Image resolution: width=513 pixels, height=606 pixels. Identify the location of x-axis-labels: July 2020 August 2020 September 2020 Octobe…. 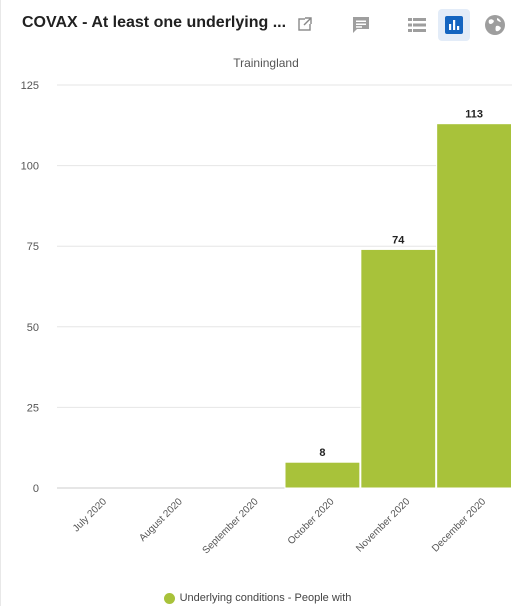
(280, 526).